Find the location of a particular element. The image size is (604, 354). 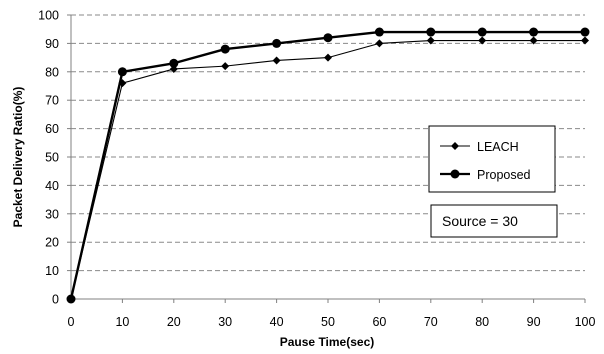

x-tick-label: 20 is located at coordinates (174, 322).